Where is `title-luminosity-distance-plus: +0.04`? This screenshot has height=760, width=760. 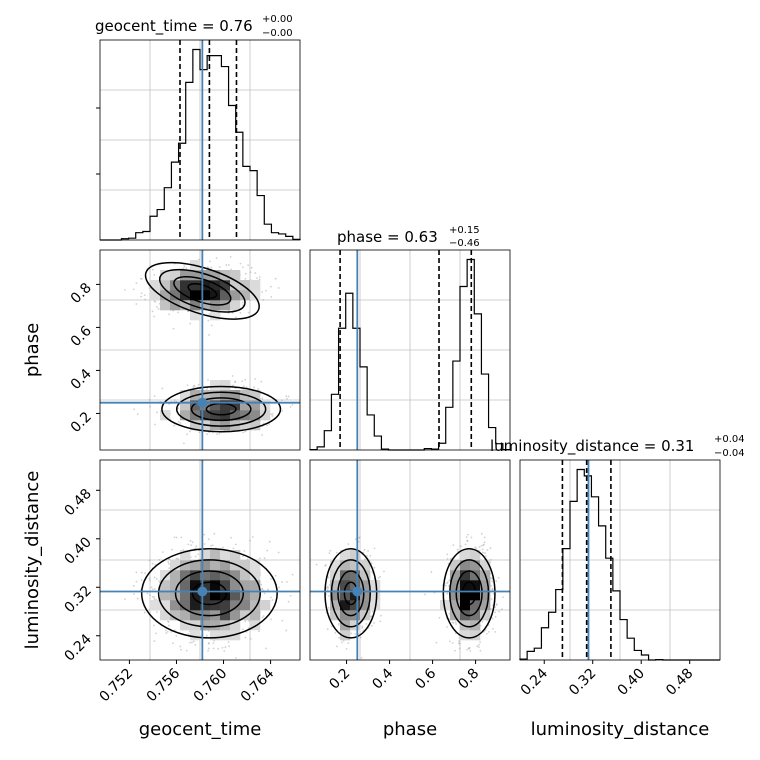 title-luminosity-distance-plus: +0.04 is located at coordinates (729, 439).